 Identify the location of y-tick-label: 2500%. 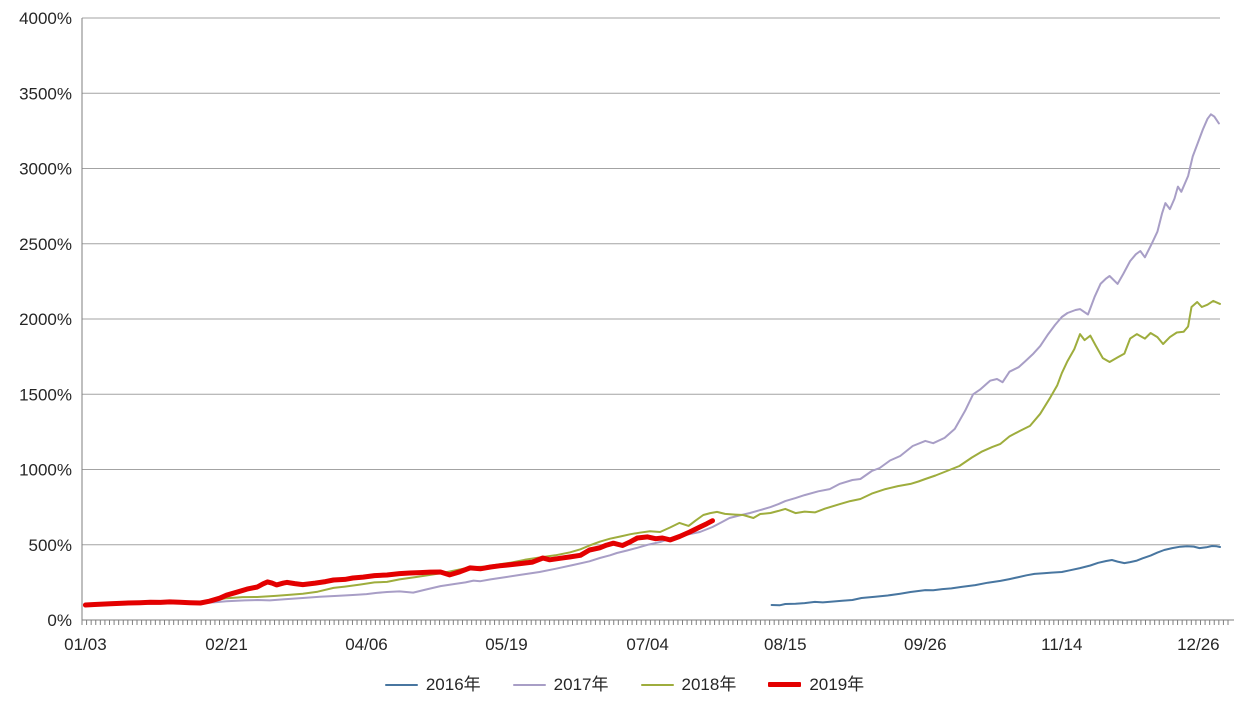
(45, 244).